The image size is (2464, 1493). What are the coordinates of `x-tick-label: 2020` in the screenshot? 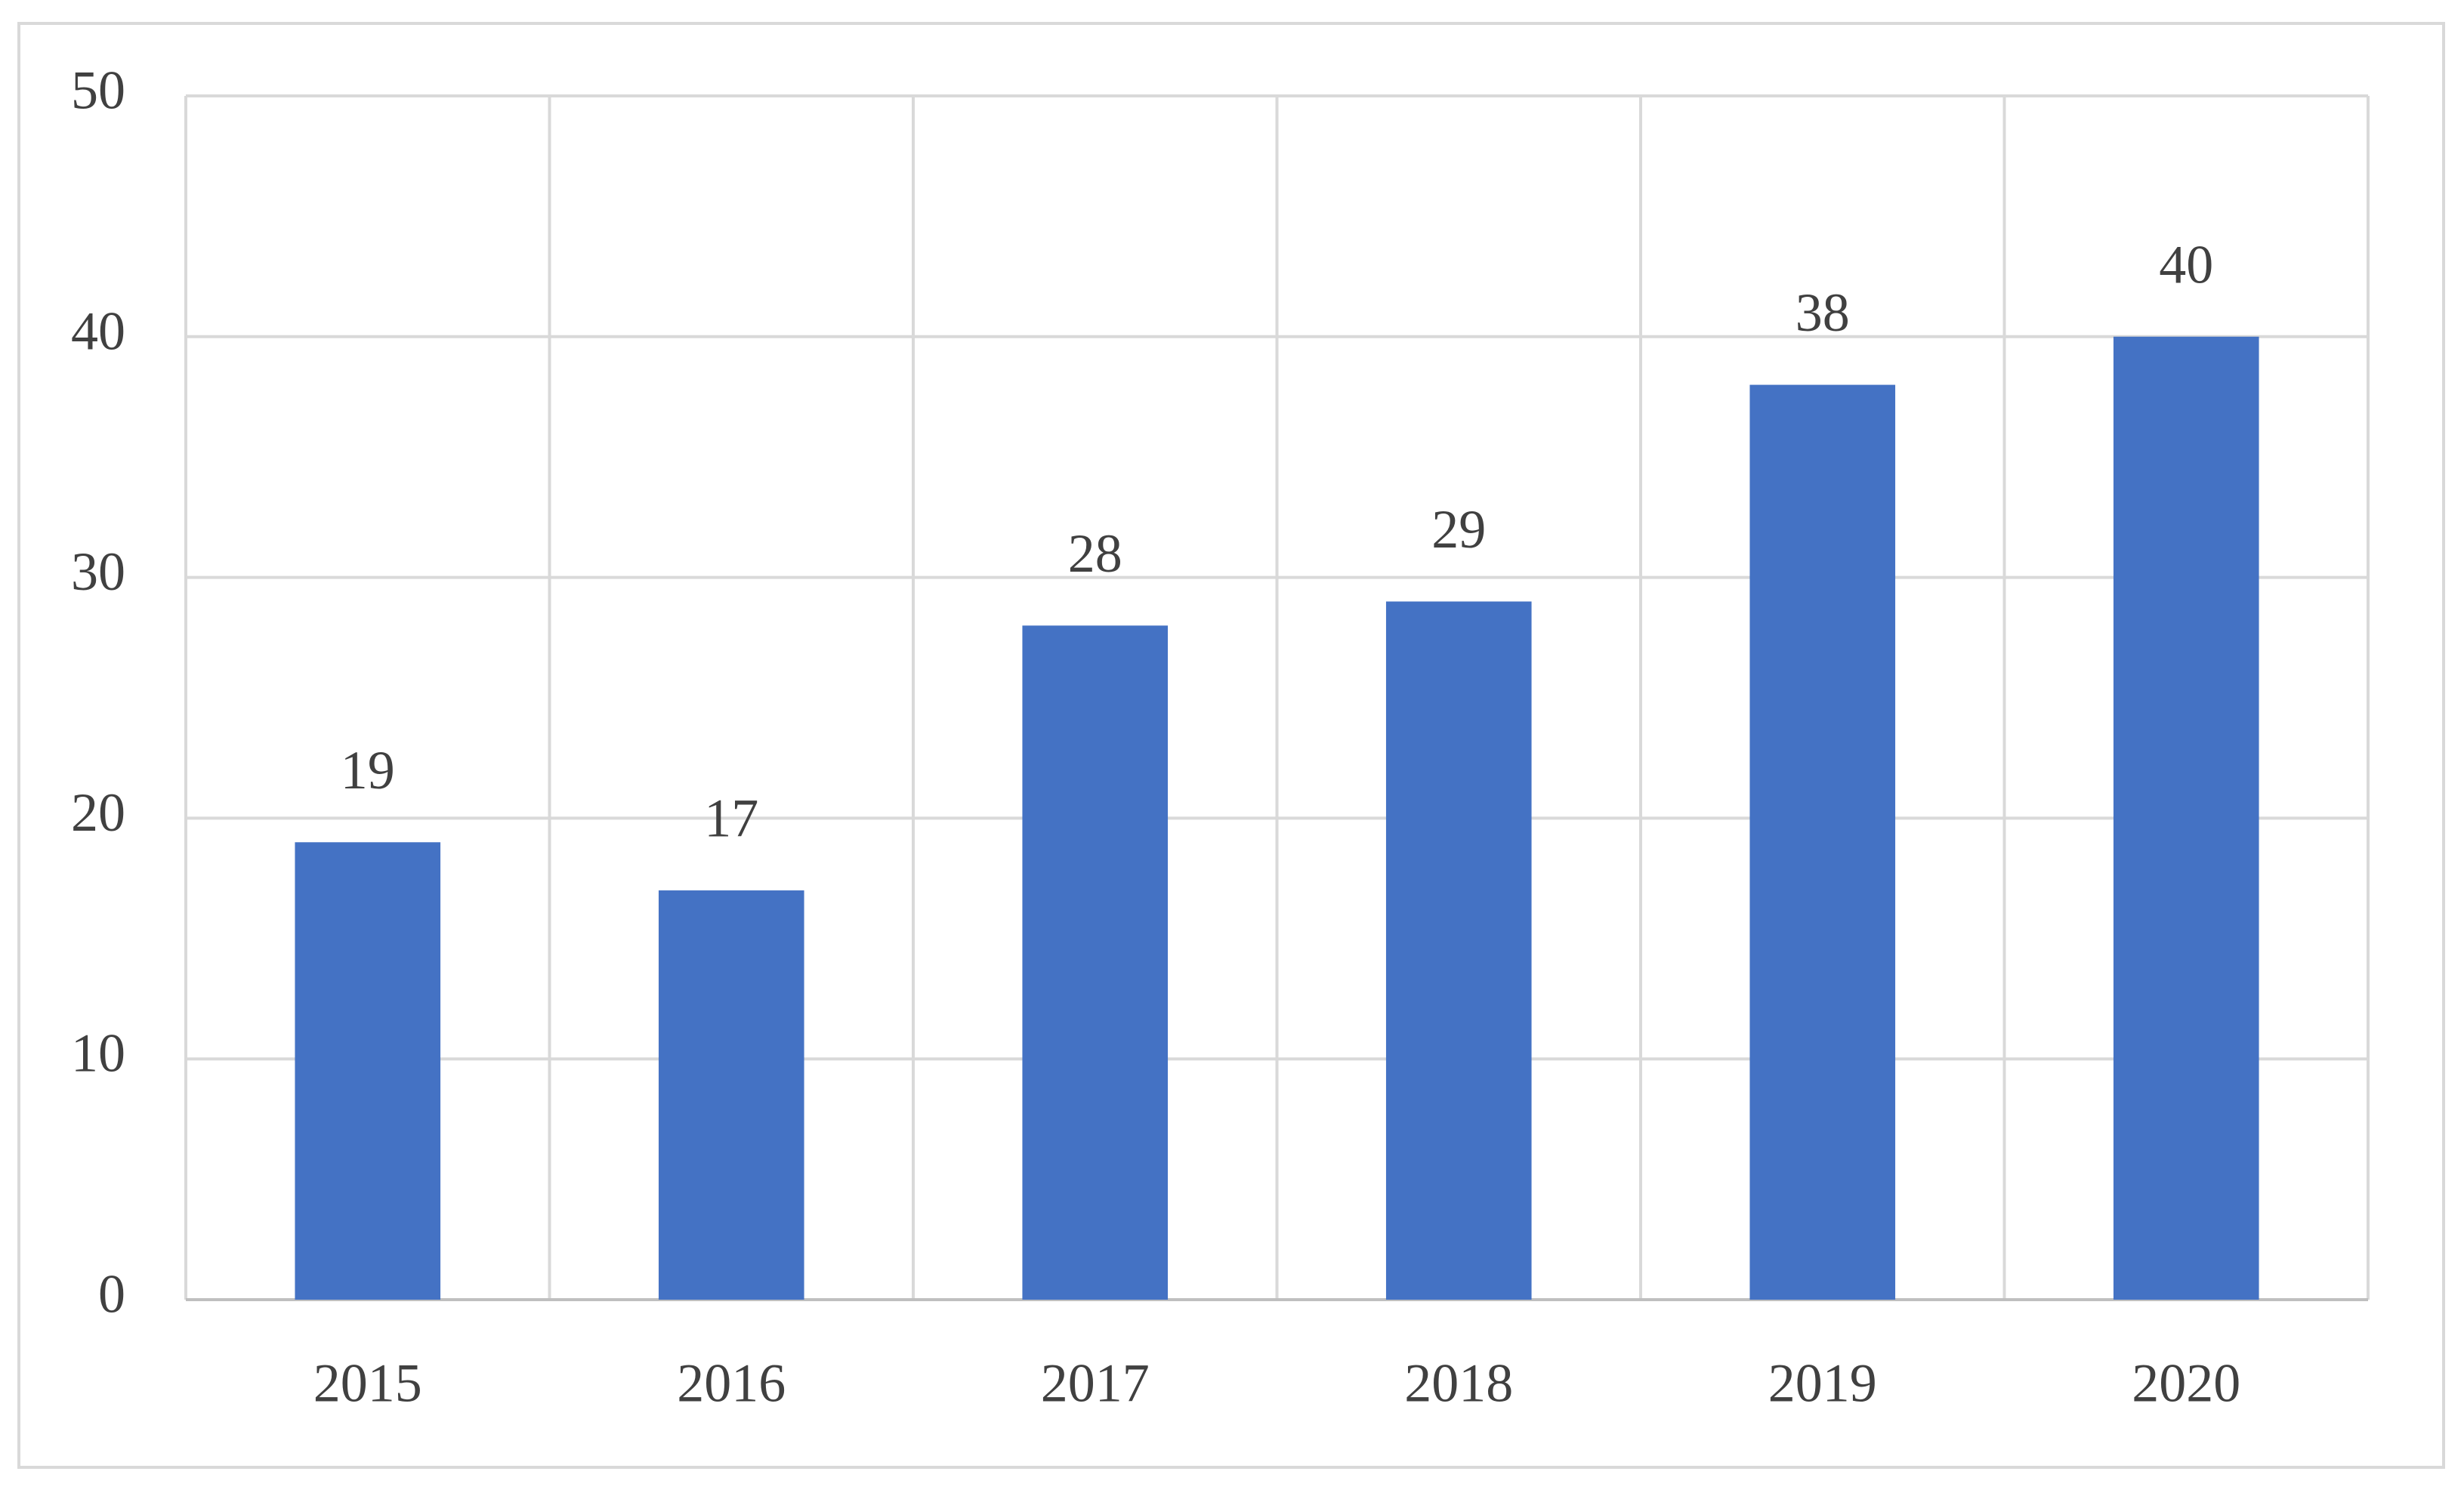 It's located at (2186, 1384).